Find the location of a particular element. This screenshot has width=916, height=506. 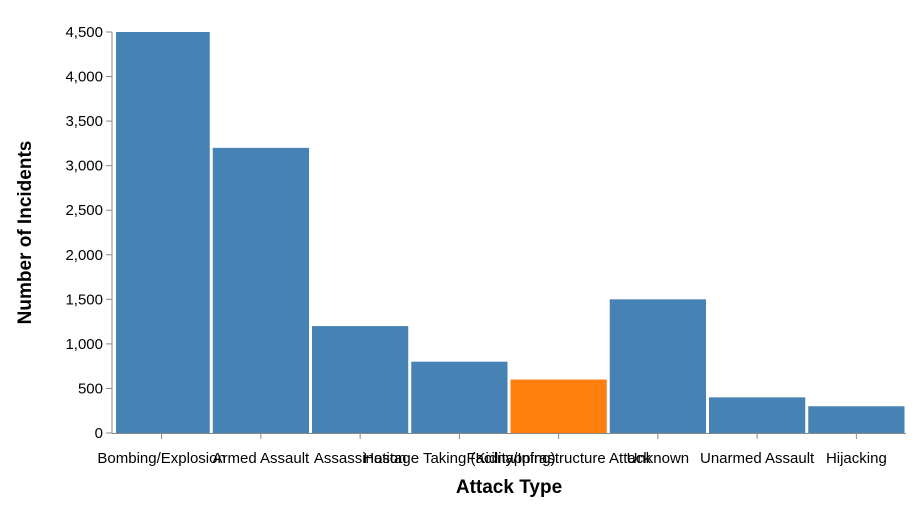

x-tick-label: Unarmed Assault is located at coordinates (757, 458).